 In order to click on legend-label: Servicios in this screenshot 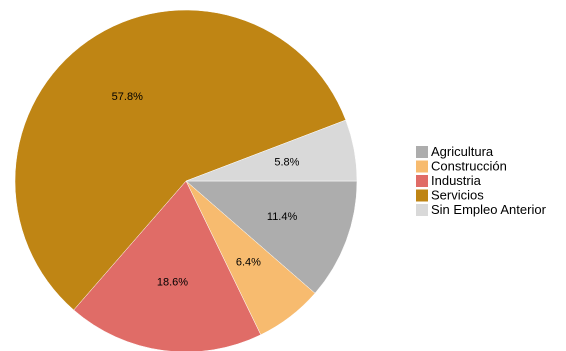, I will do `click(457, 194)`.